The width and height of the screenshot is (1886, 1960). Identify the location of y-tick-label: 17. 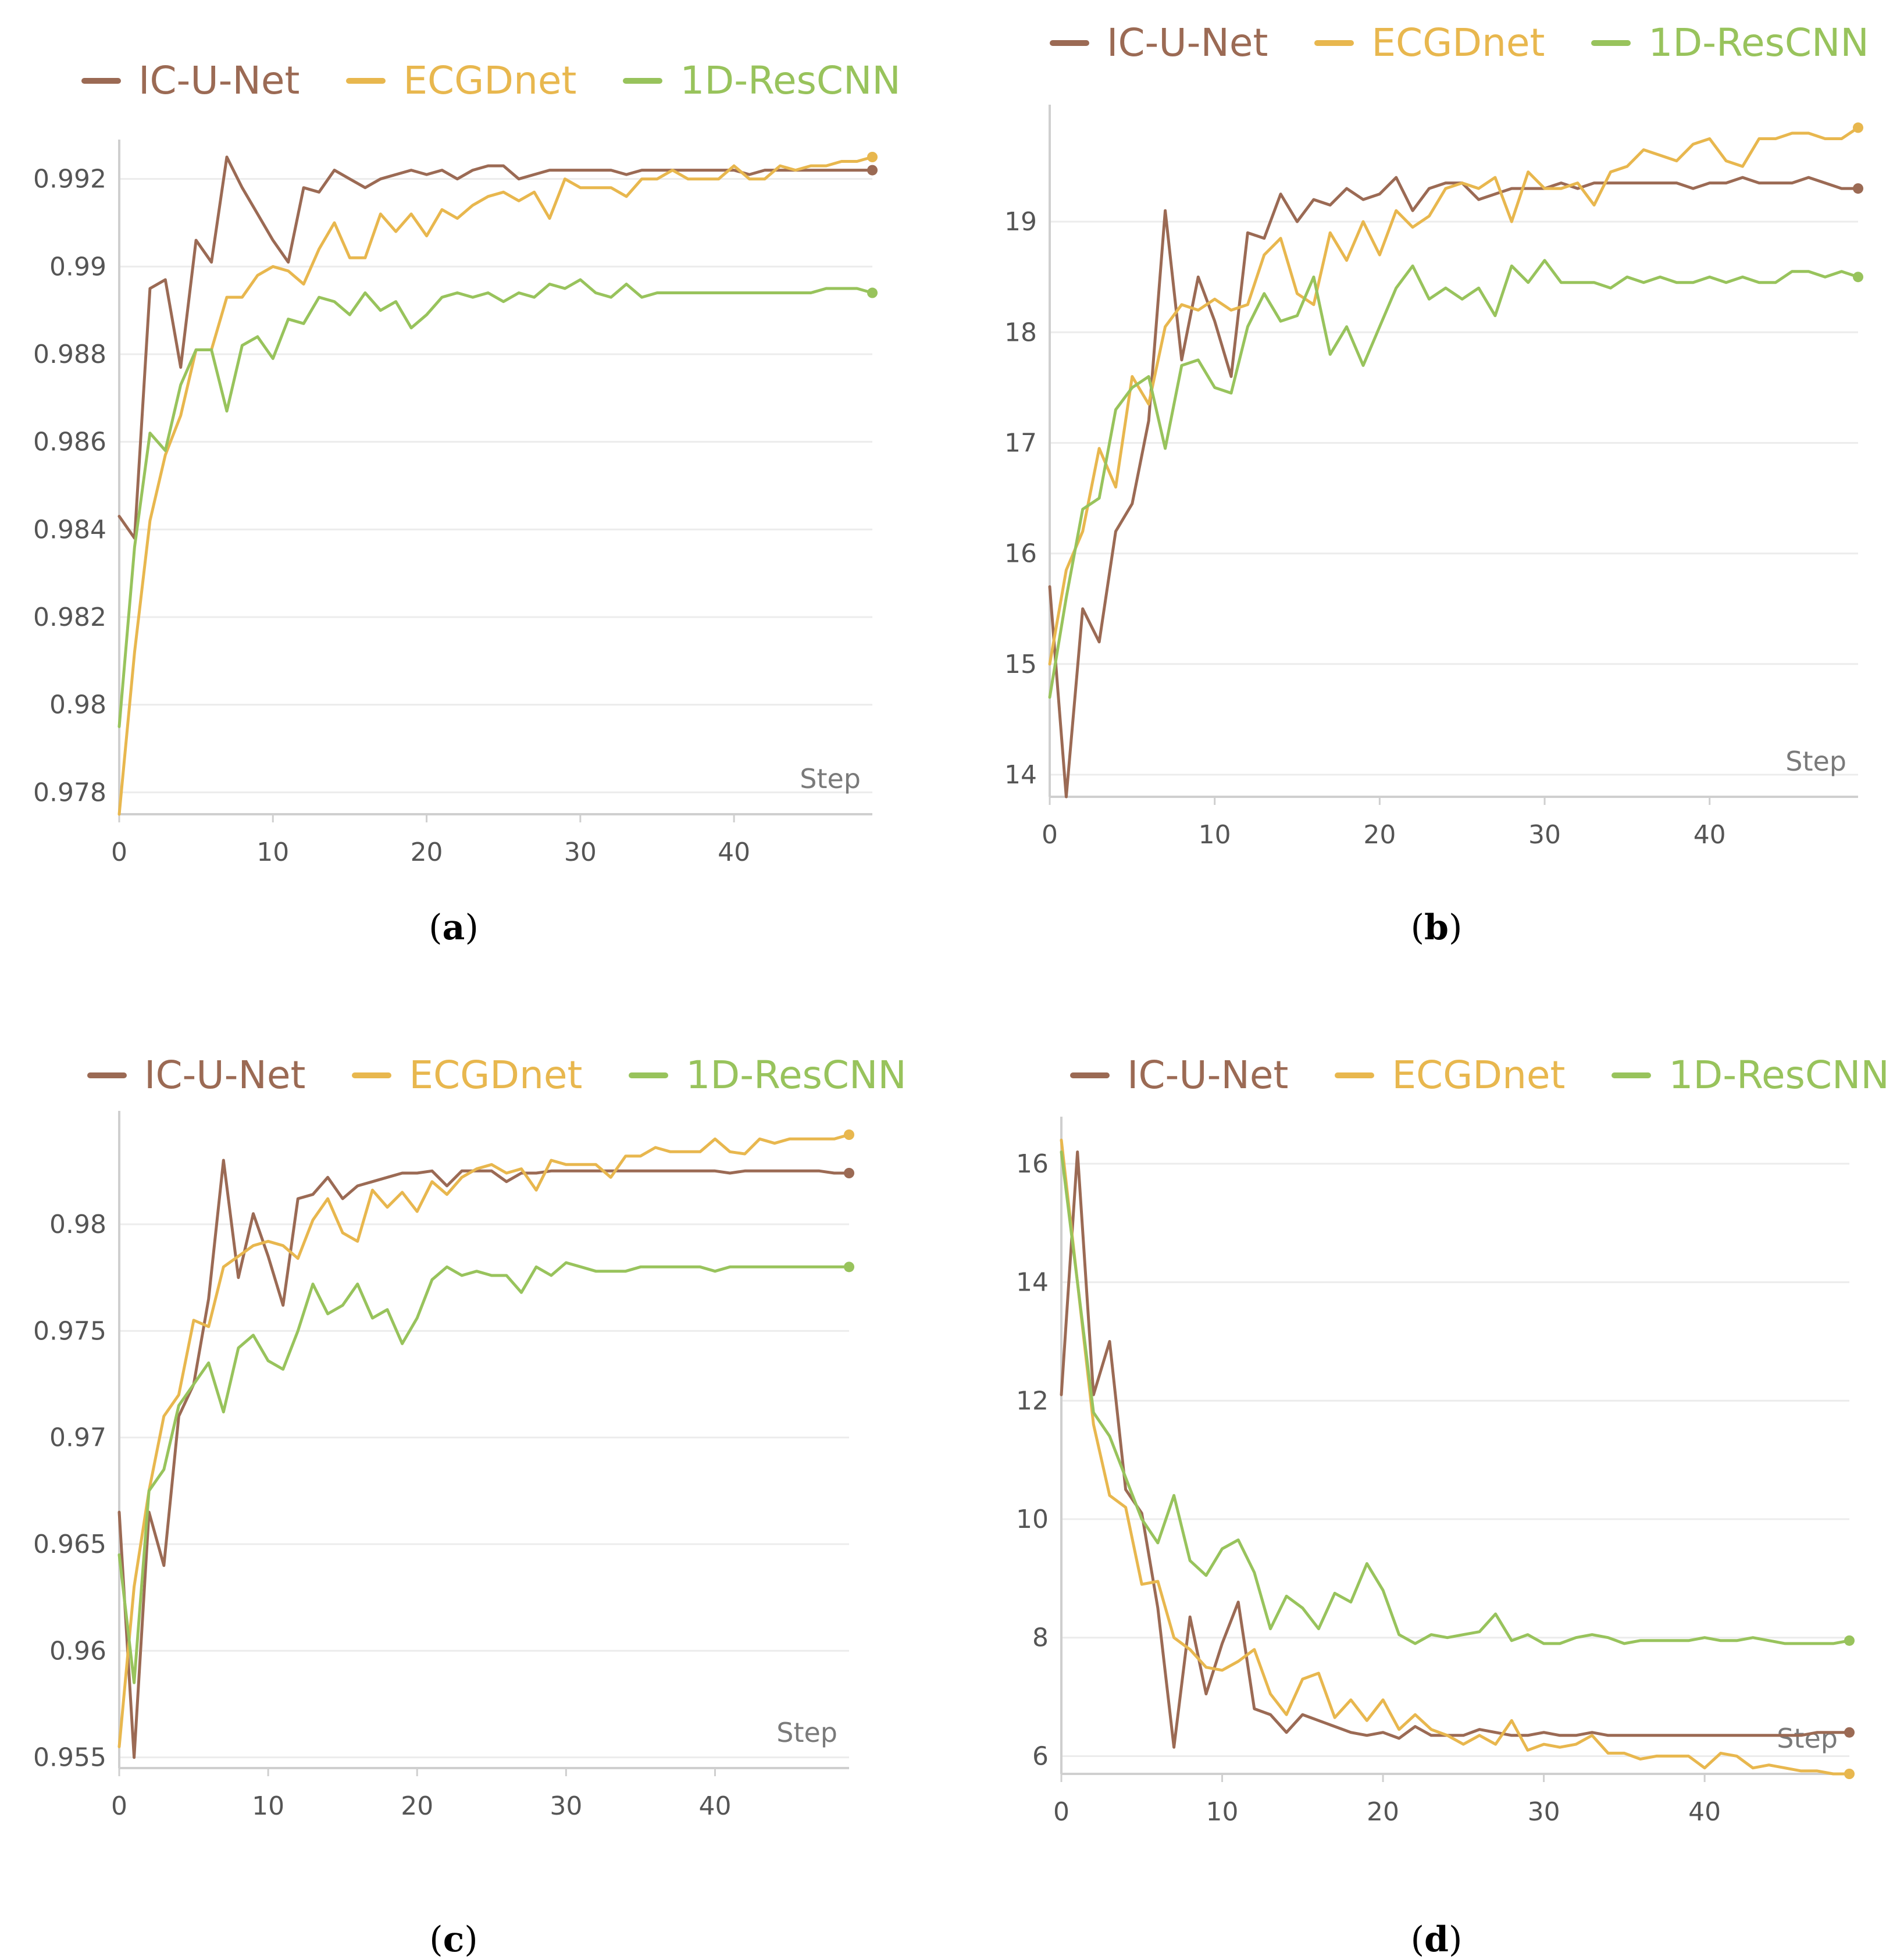
(1020, 443).